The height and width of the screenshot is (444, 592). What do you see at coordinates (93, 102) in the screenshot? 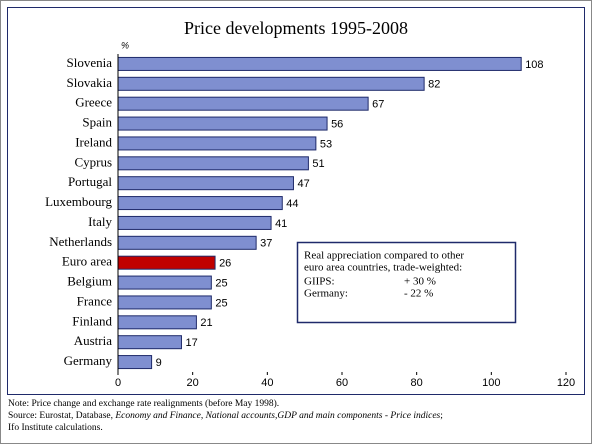
I see `y-tick-label: Greece` at bounding box center [93, 102].